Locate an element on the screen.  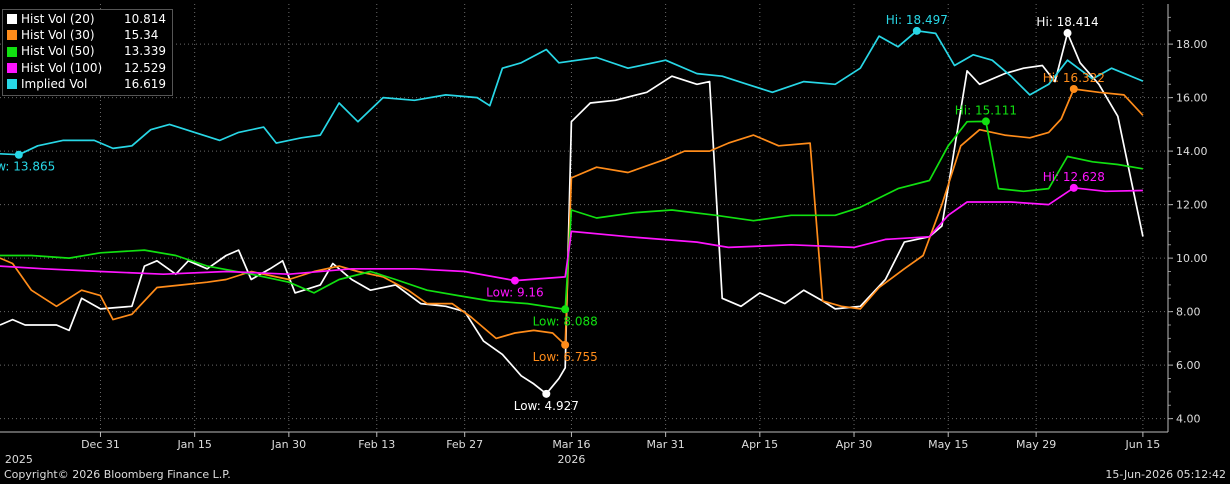
x-tick-label: Dec 31 is located at coordinates (100, 444).